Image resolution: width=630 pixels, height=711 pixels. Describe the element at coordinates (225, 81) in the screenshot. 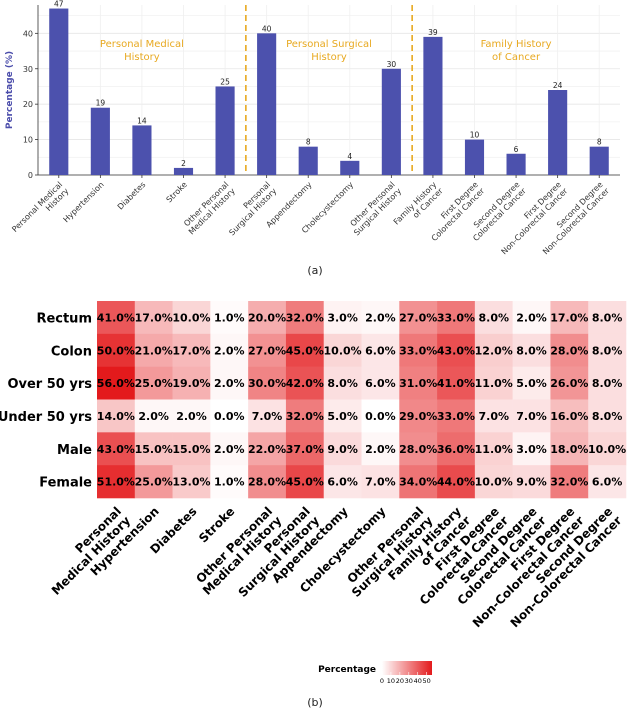

I see `data-label: 25` at that location.